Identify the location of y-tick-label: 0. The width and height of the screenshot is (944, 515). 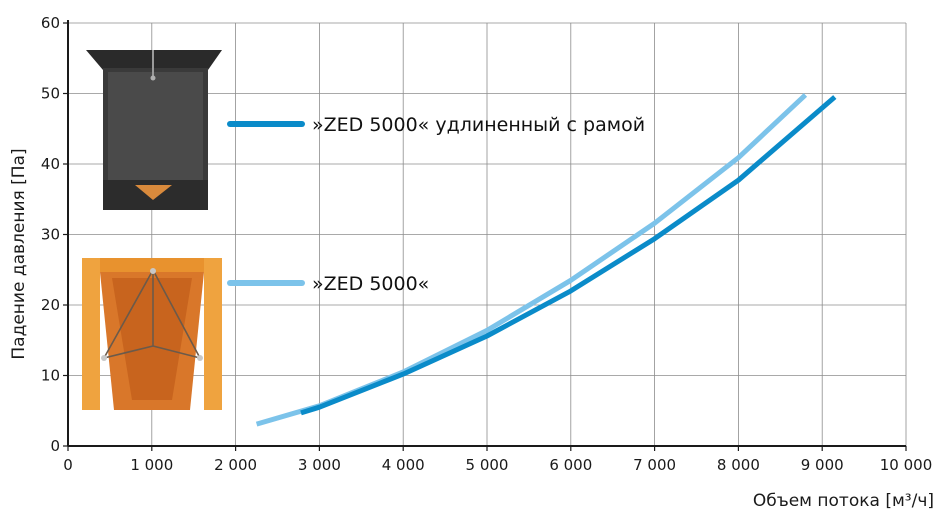
(55, 446).